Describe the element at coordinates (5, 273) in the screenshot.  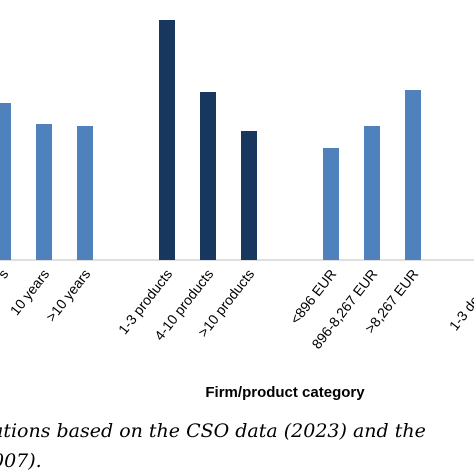
I see `x-tick-label: s` at that location.